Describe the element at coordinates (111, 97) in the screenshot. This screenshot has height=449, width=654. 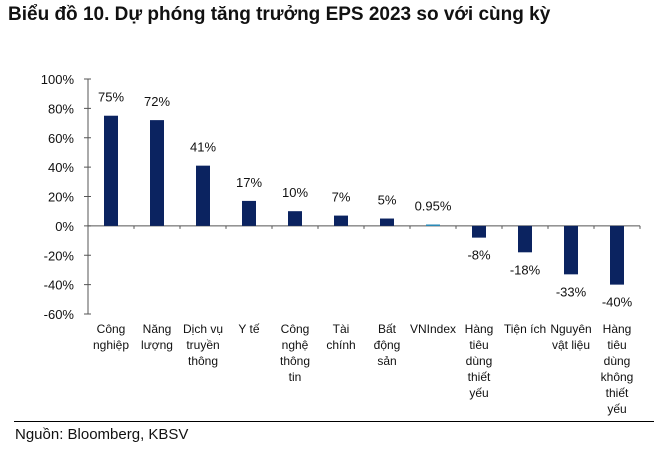
I see `data-label: 75%` at that location.